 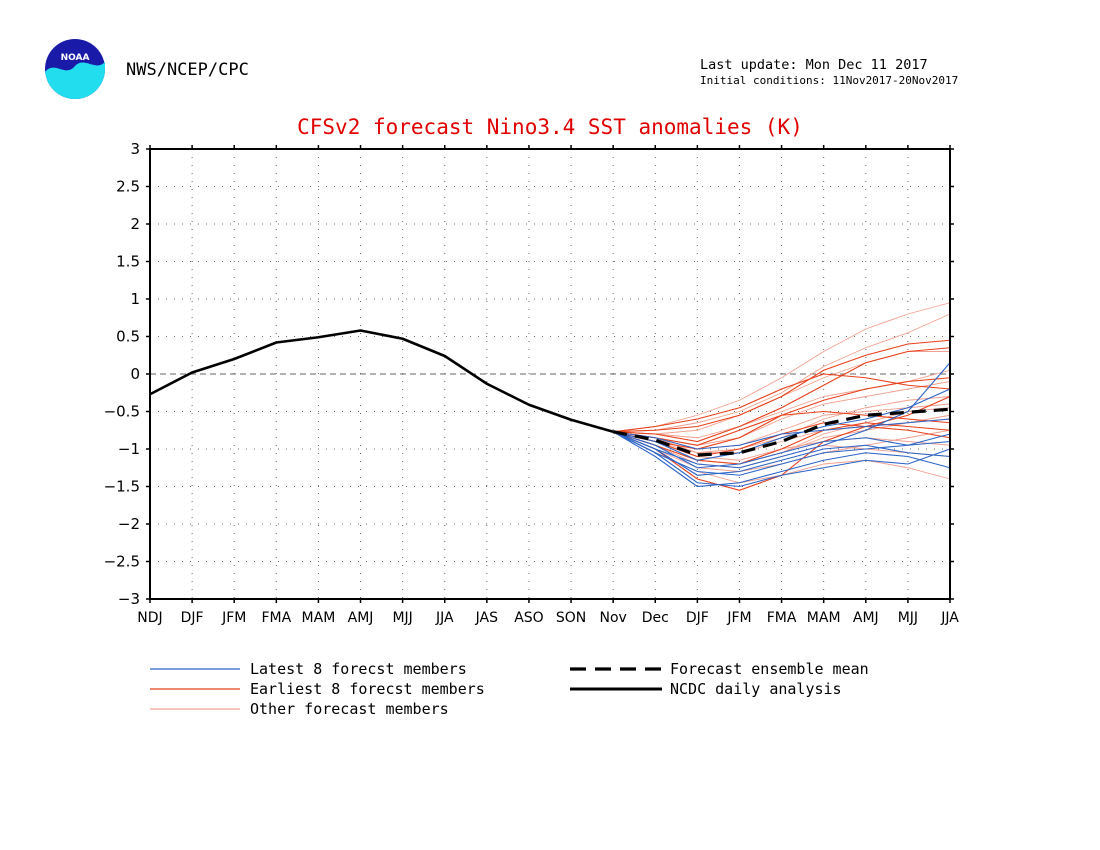 I want to click on legend-lines, so click(x=406, y=688).